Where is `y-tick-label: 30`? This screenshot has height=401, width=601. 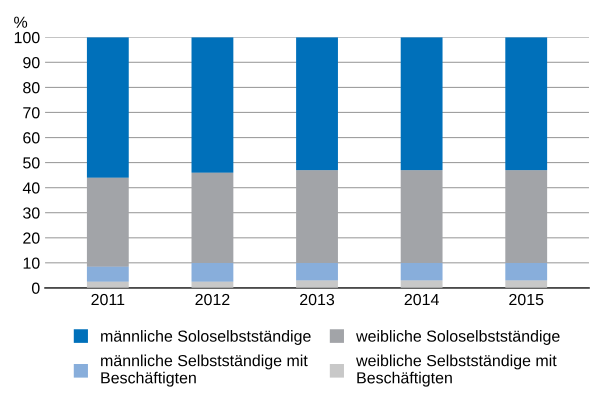 y-tick-label: 30 is located at coordinates (31, 213).